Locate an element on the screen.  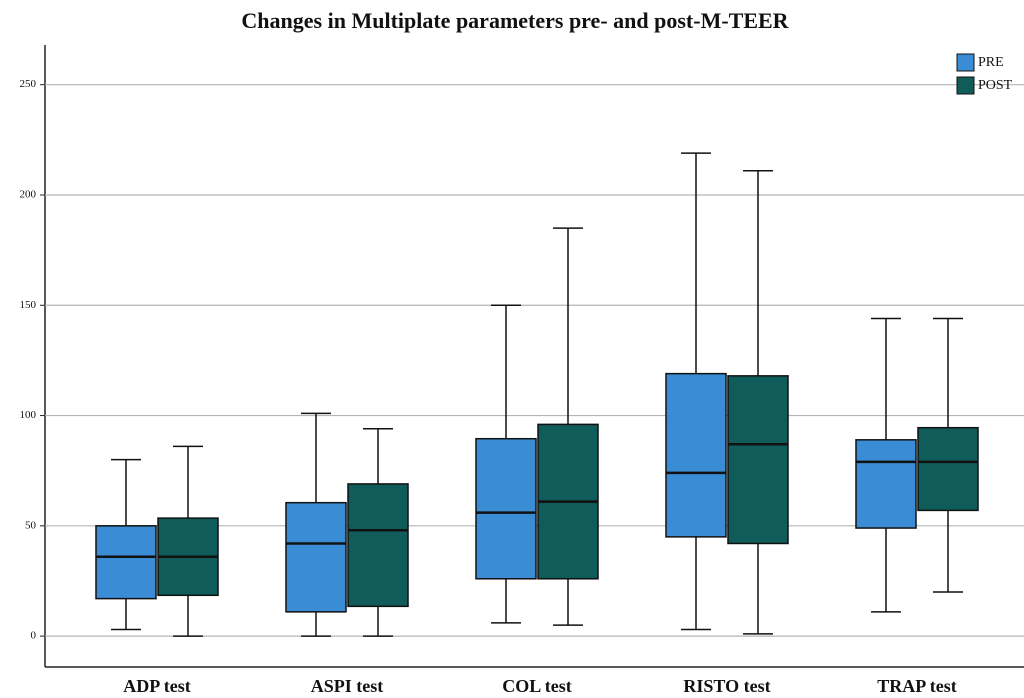
y-tick-label: 250 is located at coordinates (28, 84).